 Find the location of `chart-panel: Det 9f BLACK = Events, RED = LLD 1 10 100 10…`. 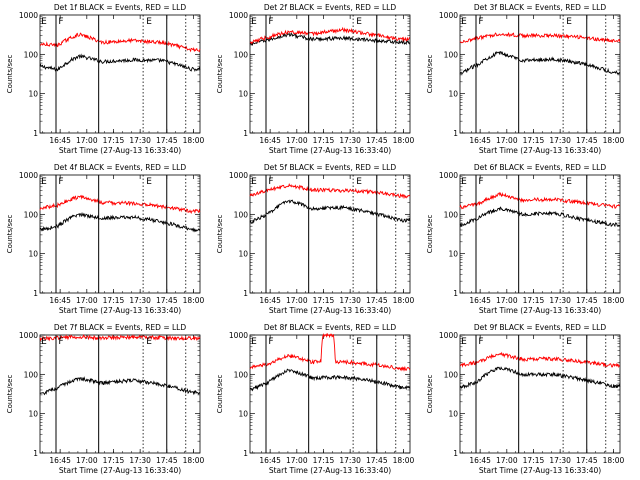

chart-panel: Det 9f BLACK = Events, RED = LLD 1 10 100 10… is located at coordinates (525, 399).